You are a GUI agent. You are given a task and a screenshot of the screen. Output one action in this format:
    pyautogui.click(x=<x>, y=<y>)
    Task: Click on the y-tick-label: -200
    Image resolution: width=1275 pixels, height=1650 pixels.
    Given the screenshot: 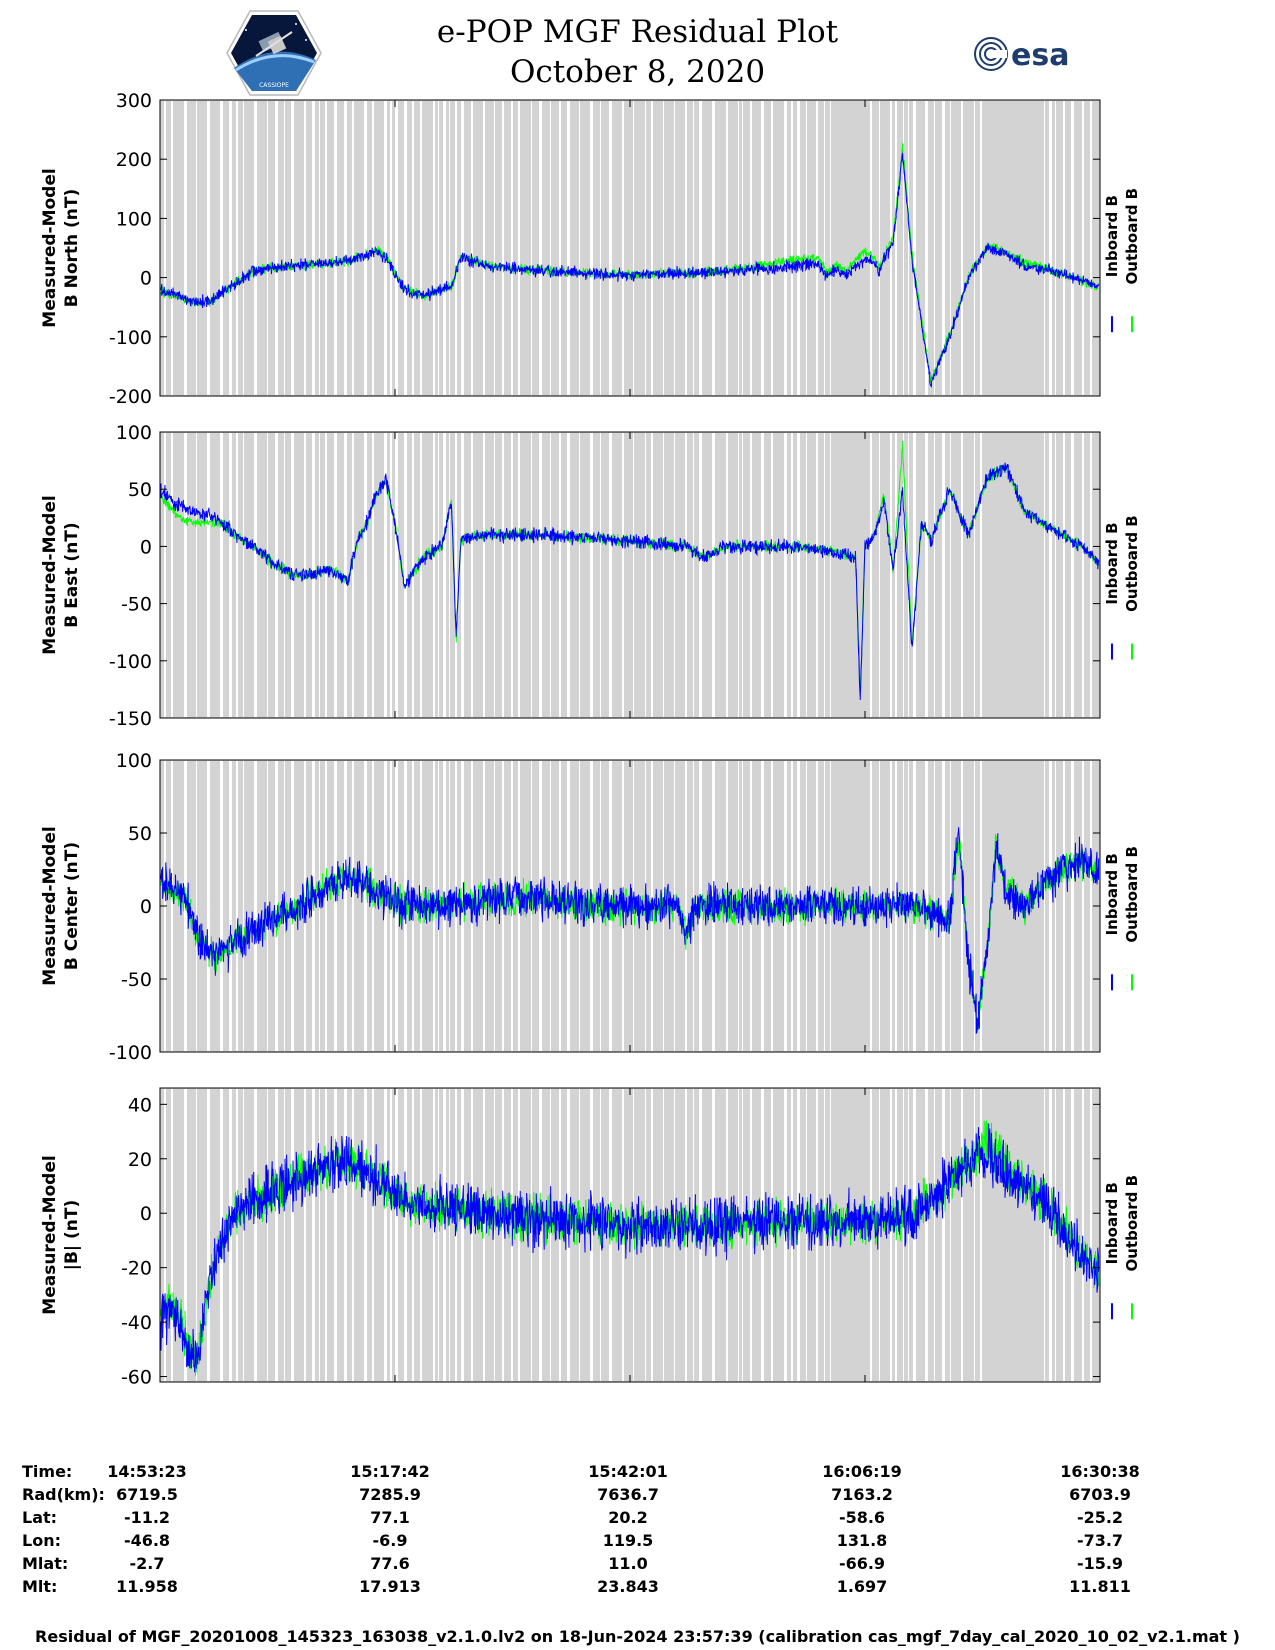 What is the action you would take?
    pyautogui.click(x=130, y=397)
    